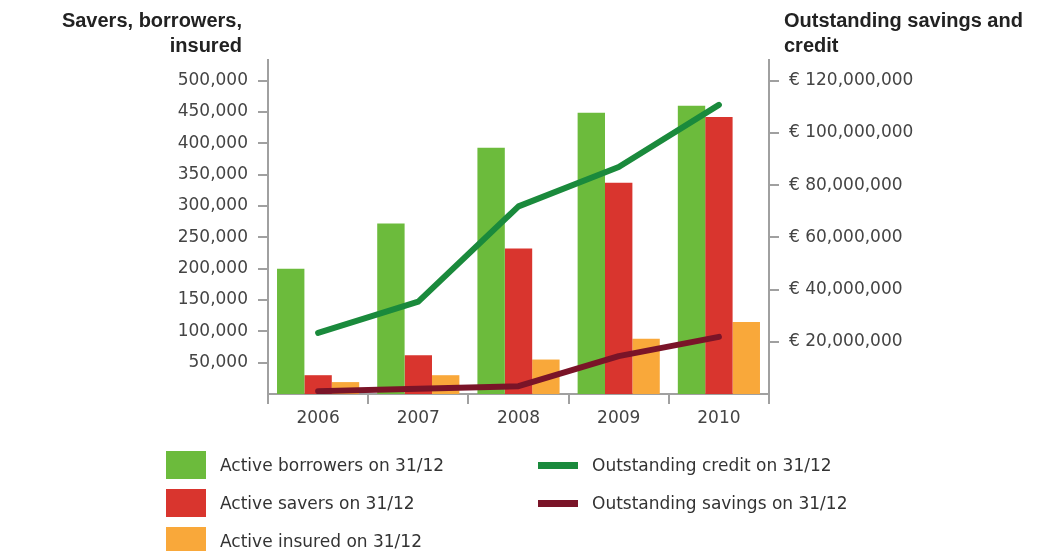 The image size is (1044, 551). What do you see at coordinates (851, 131) in the screenshot?
I see `y2-tick-label: € 100,000,000` at bounding box center [851, 131].